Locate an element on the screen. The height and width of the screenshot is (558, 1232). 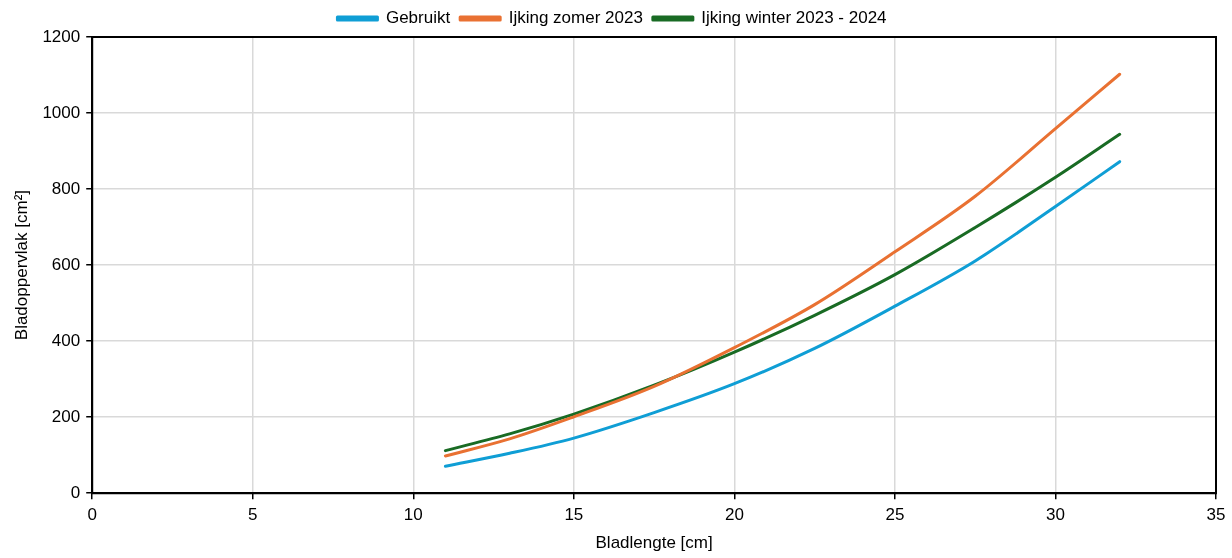
legend-label: Gebruikt is located at coordinates (418, 18).